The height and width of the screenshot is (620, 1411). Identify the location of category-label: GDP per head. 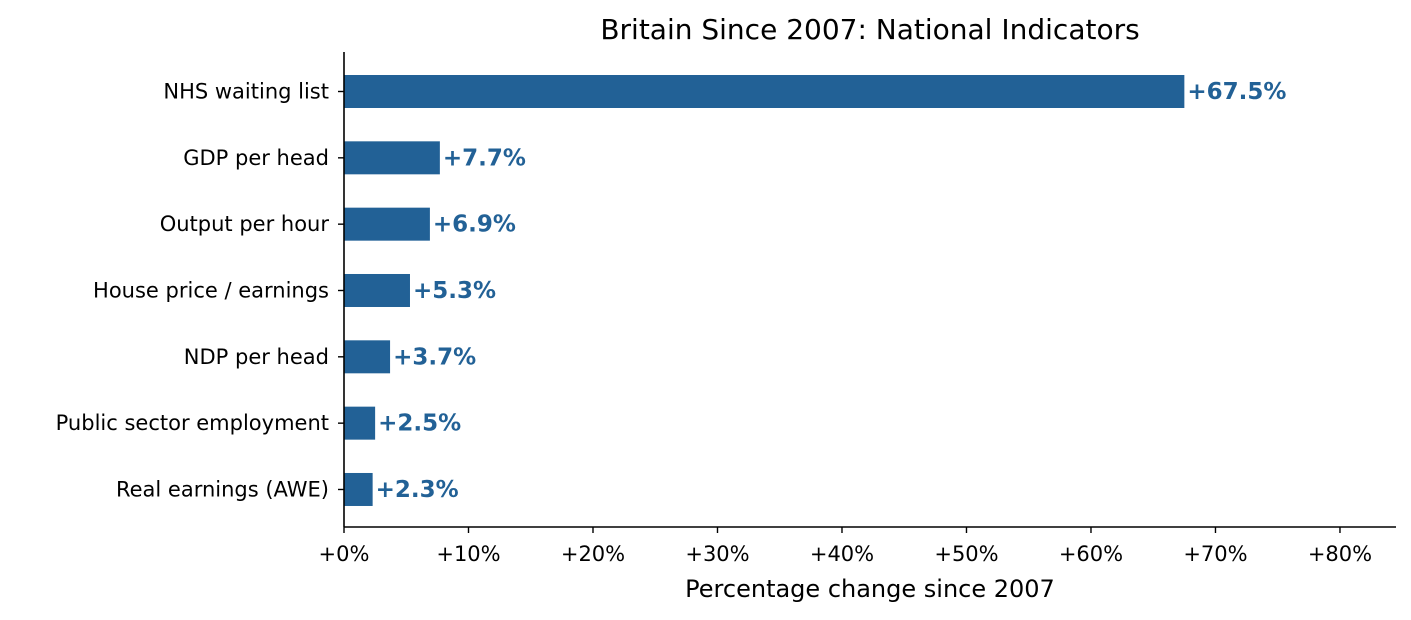
(256, 158).